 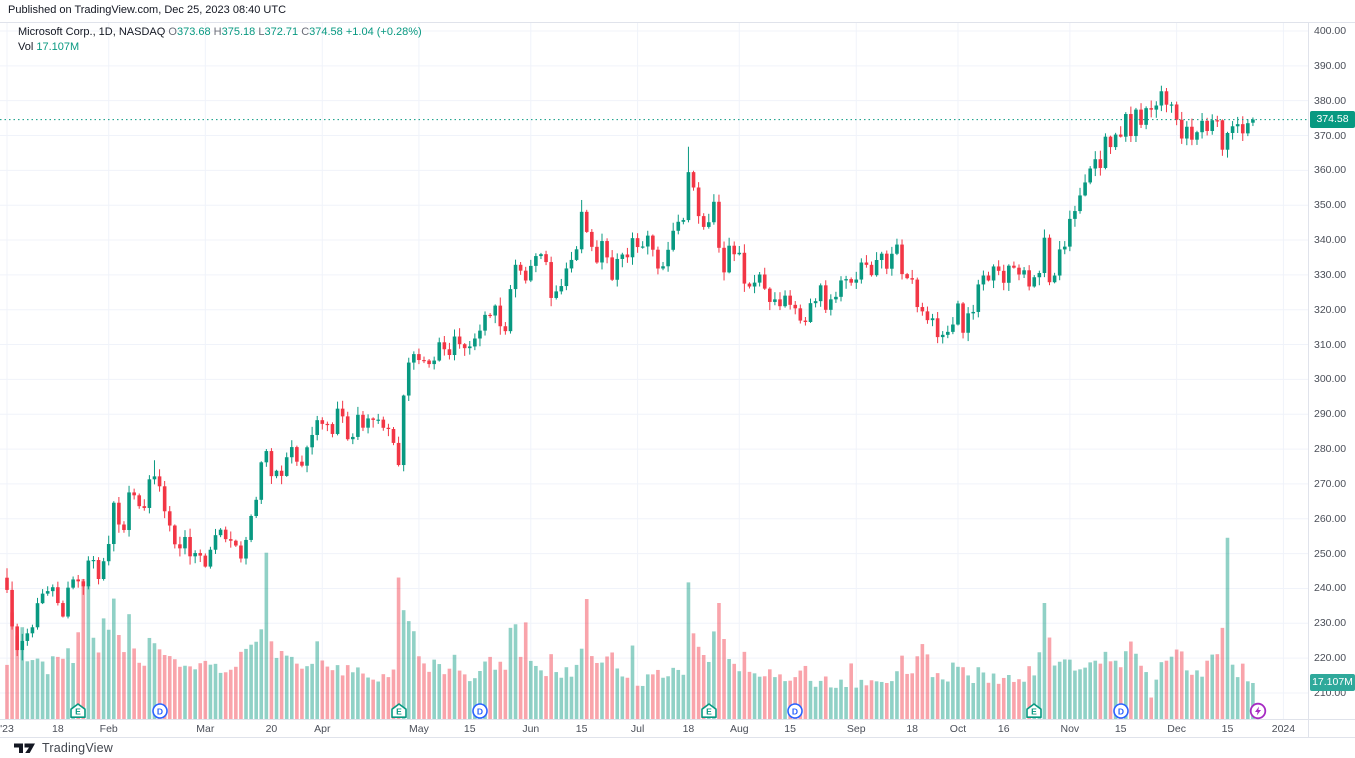 I want to click on legend-volume-line: Vol 17.107M, so click(x=220, y=47).